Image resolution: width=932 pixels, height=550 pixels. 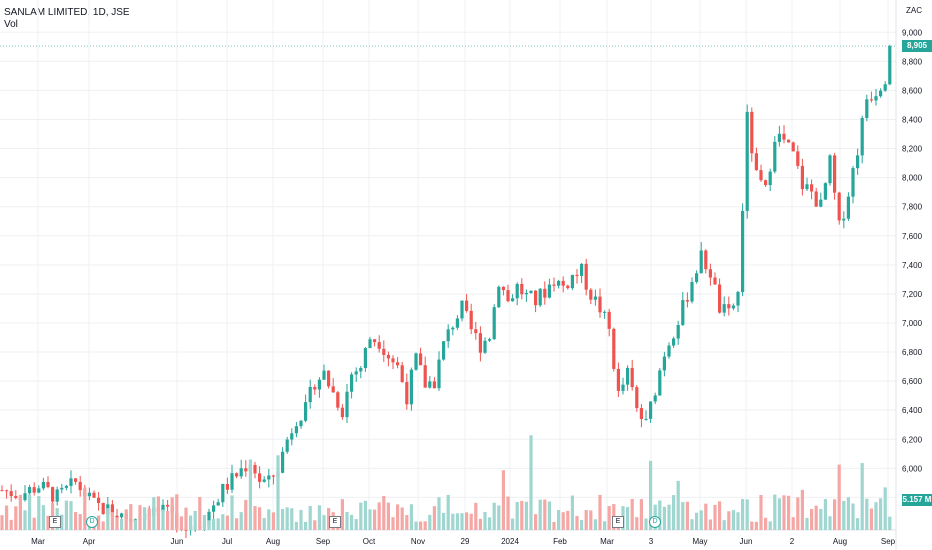 I want to click on y-tick-label: 7,200, so click(x=912, y=294).